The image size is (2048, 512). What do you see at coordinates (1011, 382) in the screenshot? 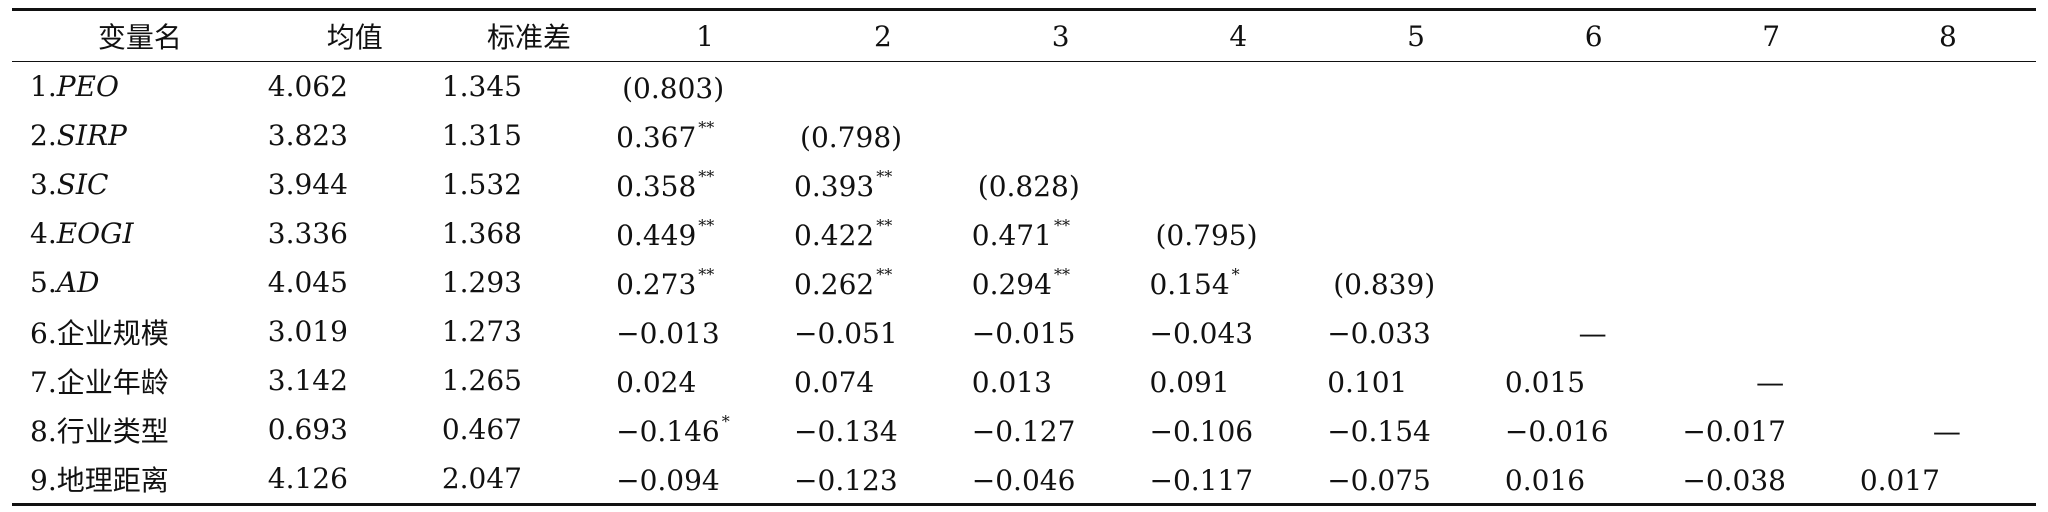
I see `correlation-value: 0.013` at bounding box center [1011, 382].